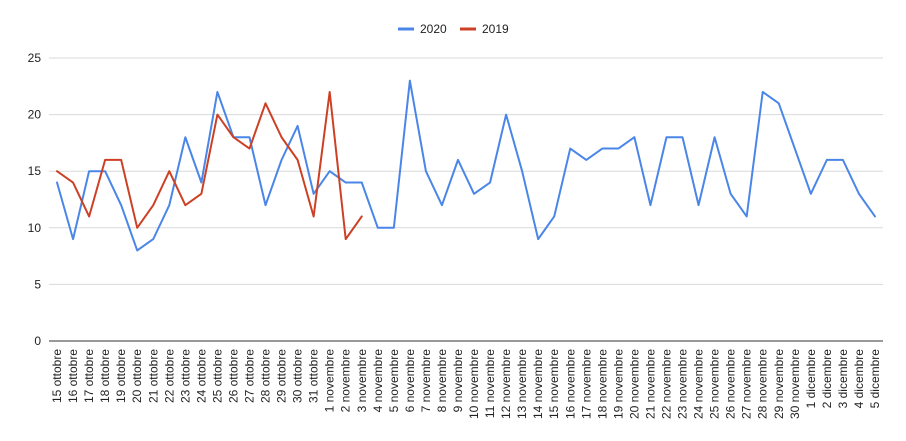 The width and height of the screenshot is (906, 441). What do you see at coordinates (731, 384) in the screenshot?
I see `x-tick-label: 26 novembre` at bounding box center [731, 384].